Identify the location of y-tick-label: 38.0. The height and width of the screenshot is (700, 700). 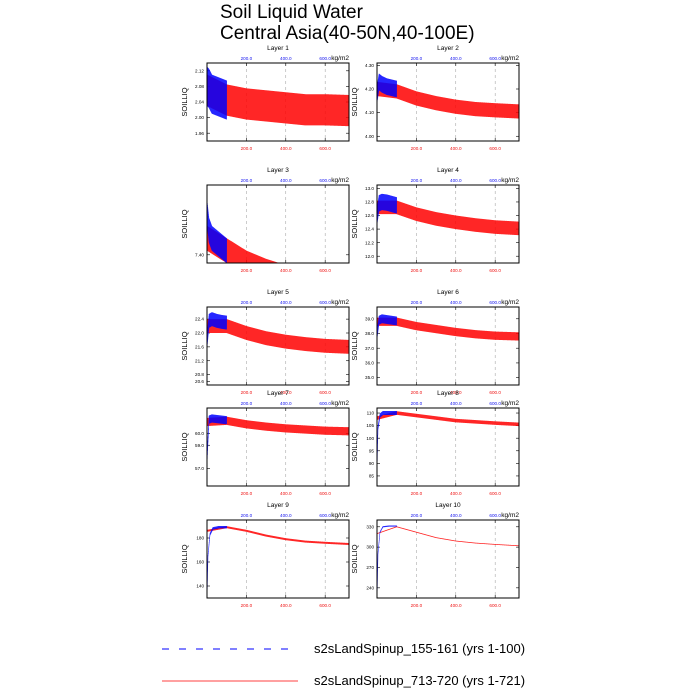
(369, 333).